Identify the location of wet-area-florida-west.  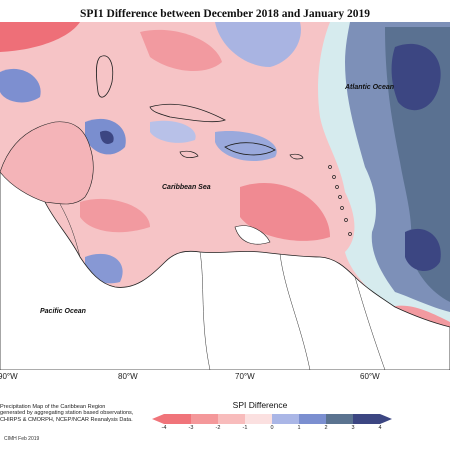
(20, 85).